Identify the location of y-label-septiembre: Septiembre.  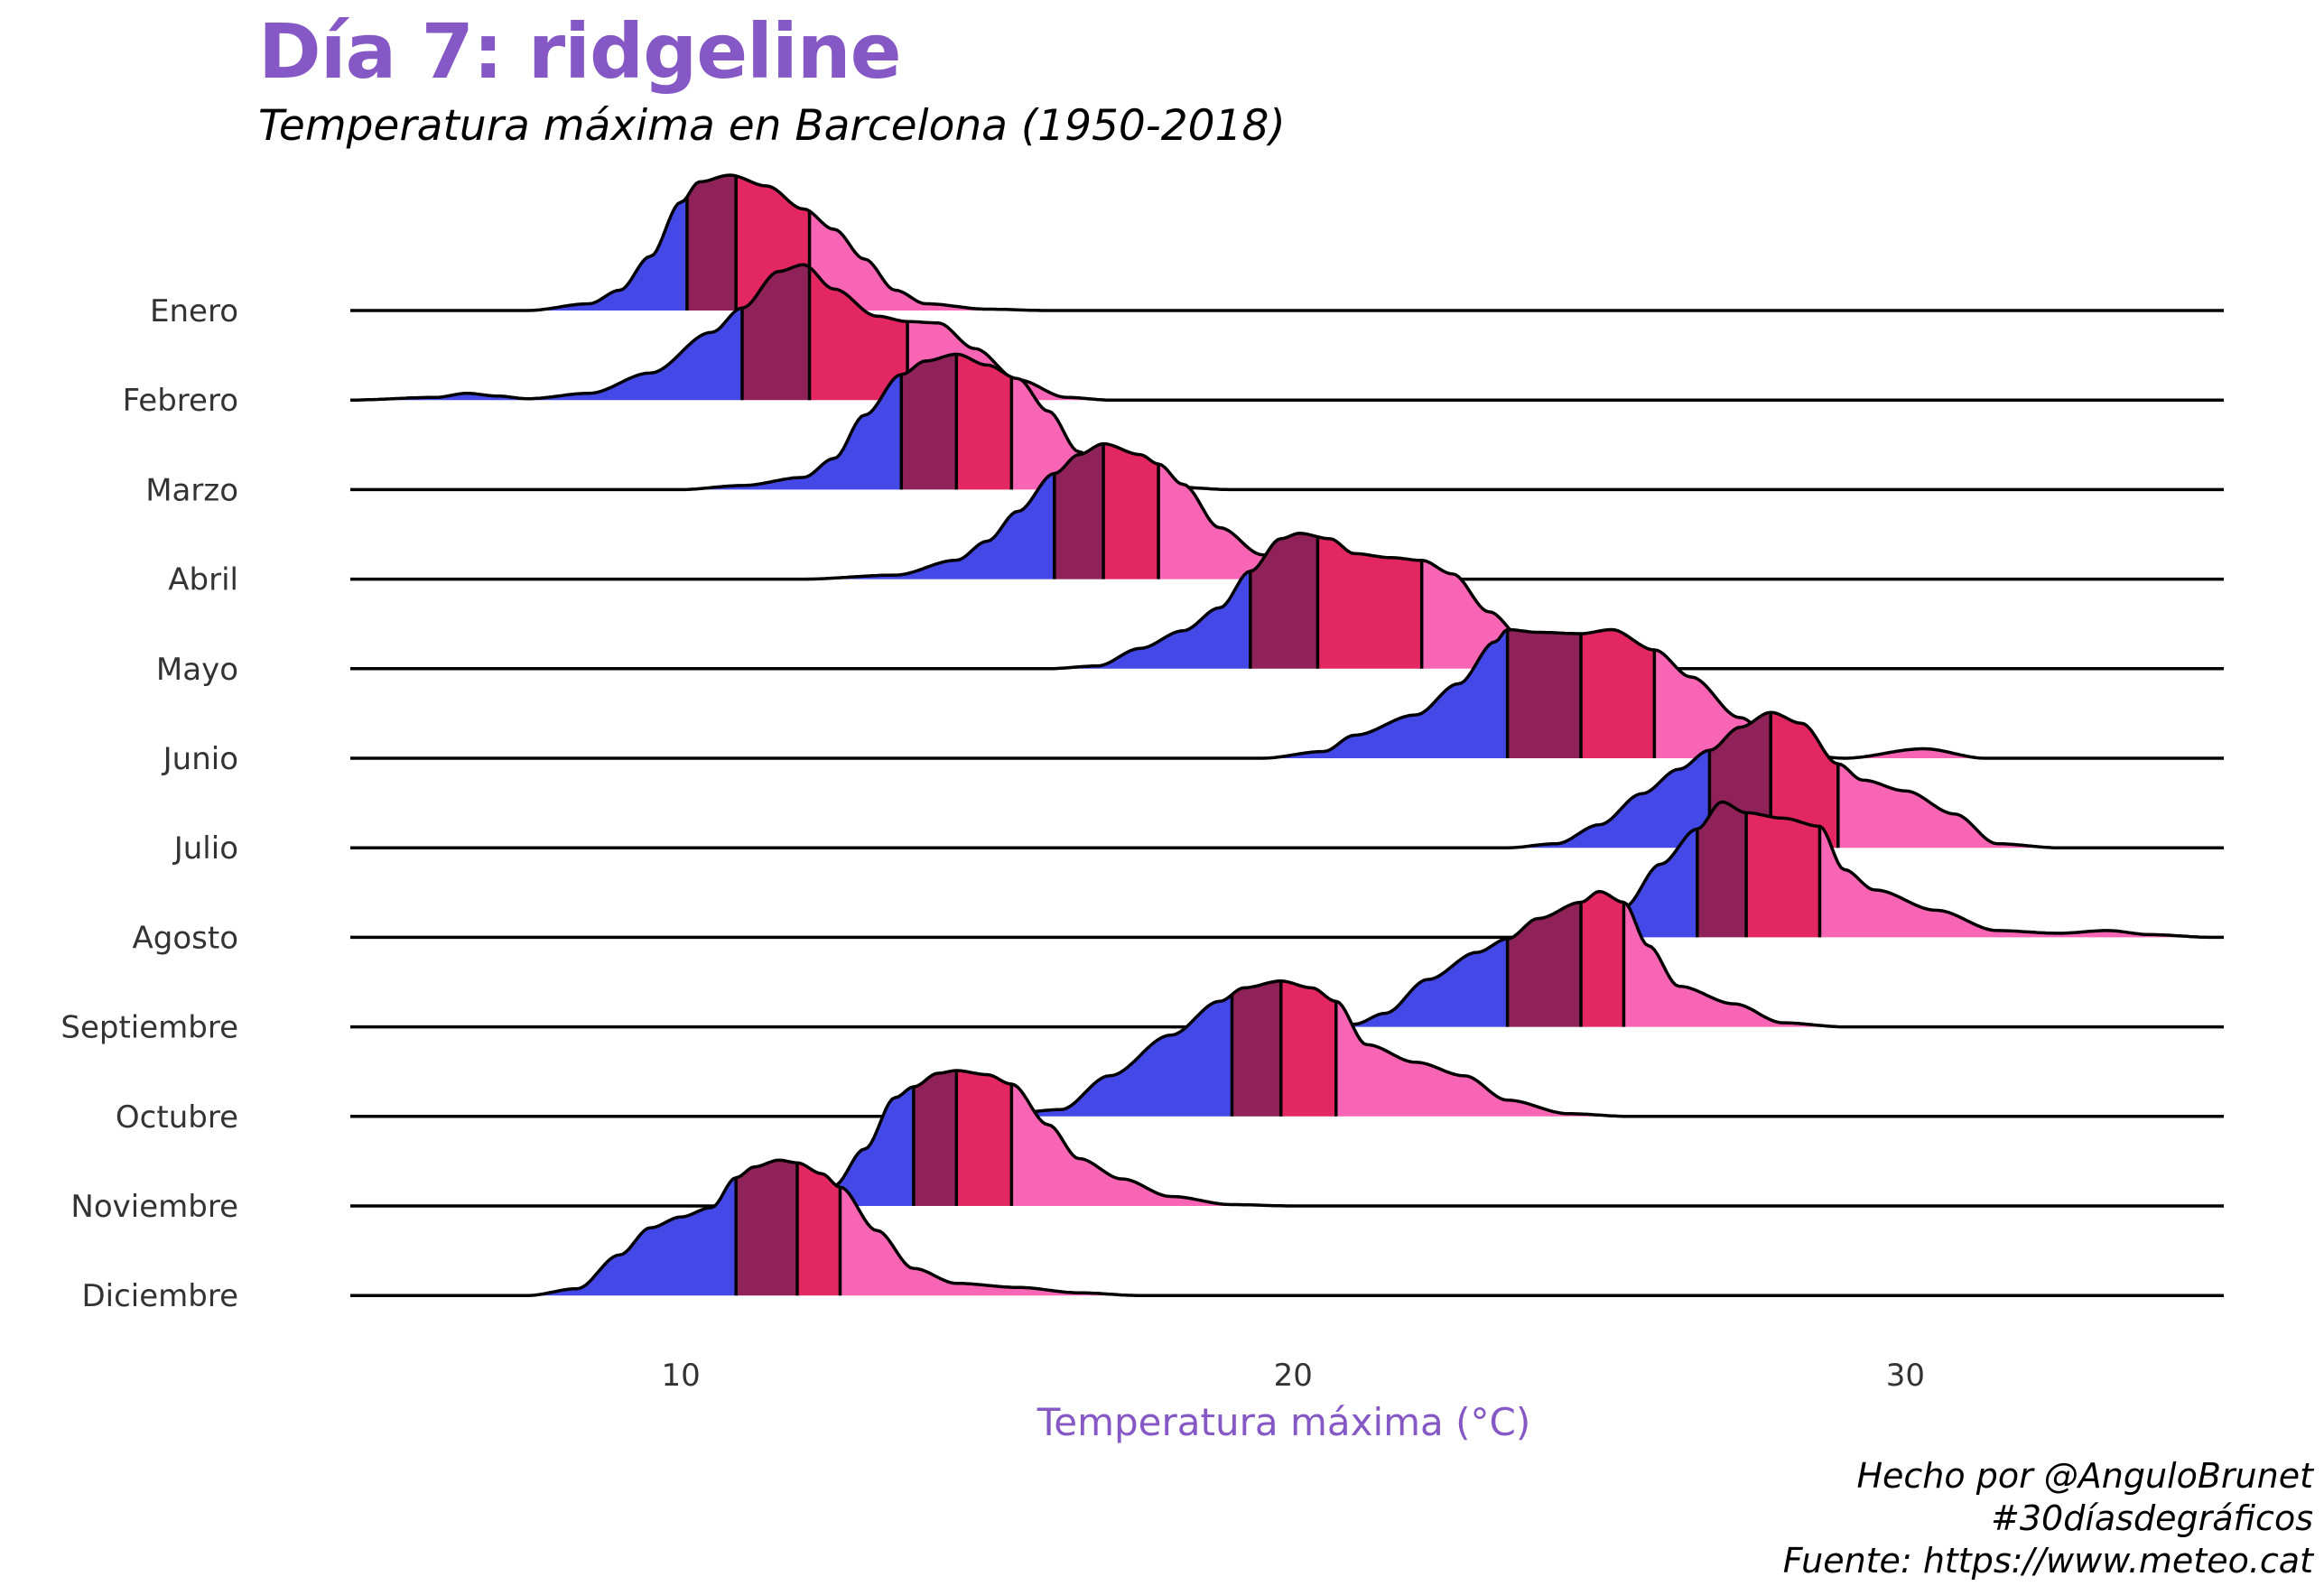
(149, 1028).